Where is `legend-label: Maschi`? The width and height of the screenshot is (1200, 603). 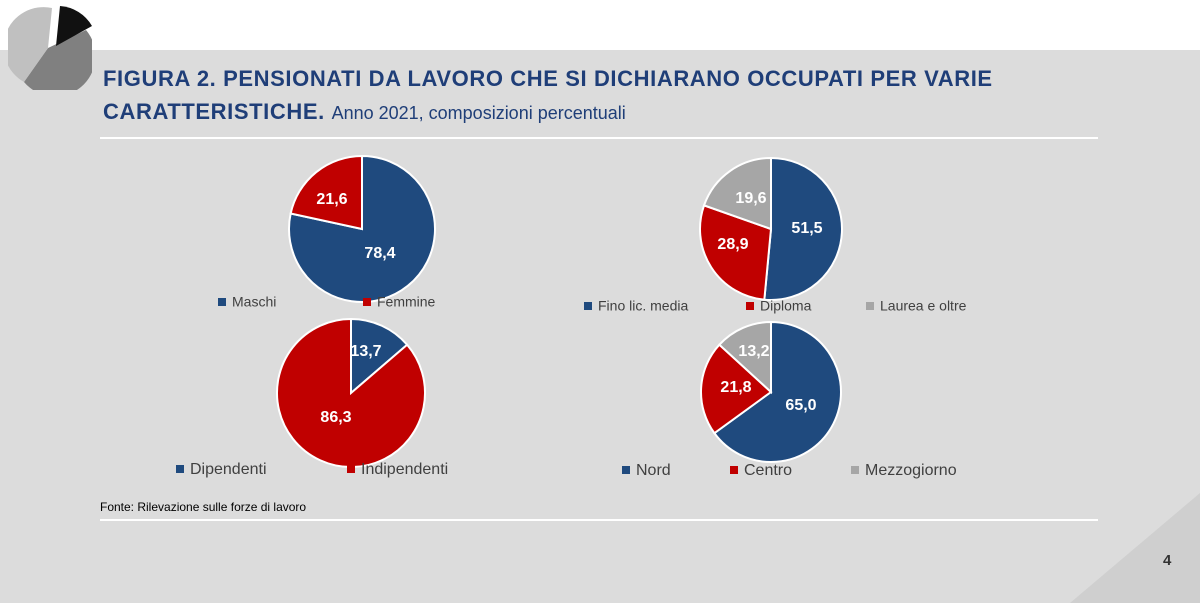
legend-label: Maschi is located at coordinates (254, 302).